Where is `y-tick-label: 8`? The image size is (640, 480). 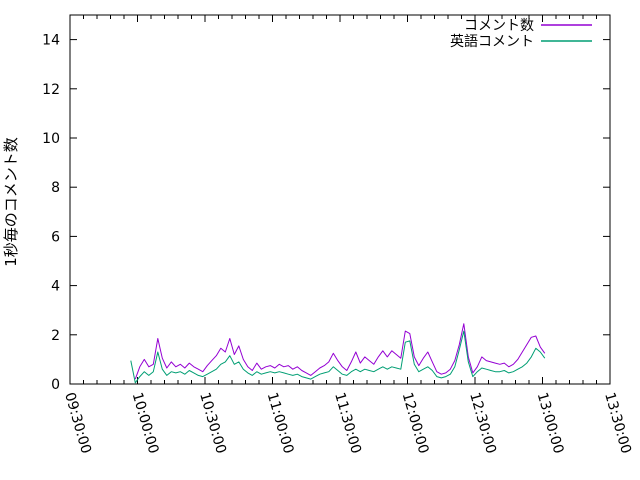 y-tick-label: 8 is located at coordinates (55, 188).